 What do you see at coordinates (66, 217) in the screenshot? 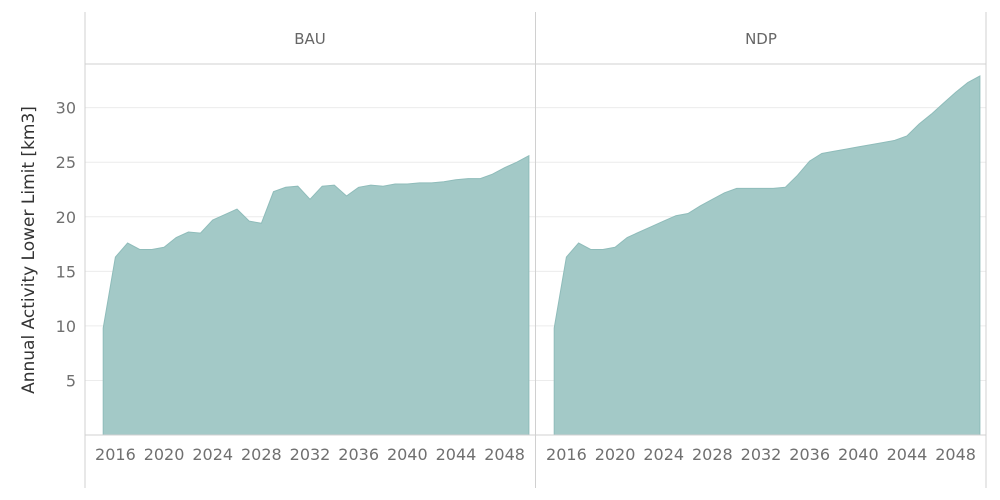
I see `y-tick-label: 20` at bounding box center [66, 217].